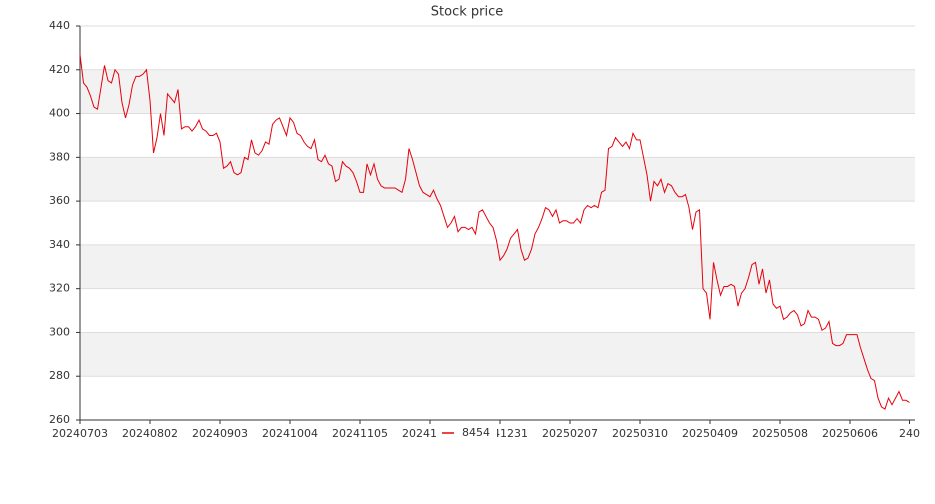 The image size is (935, 504). I want to click on x-tick-label: 20250207, so click(570, 433).